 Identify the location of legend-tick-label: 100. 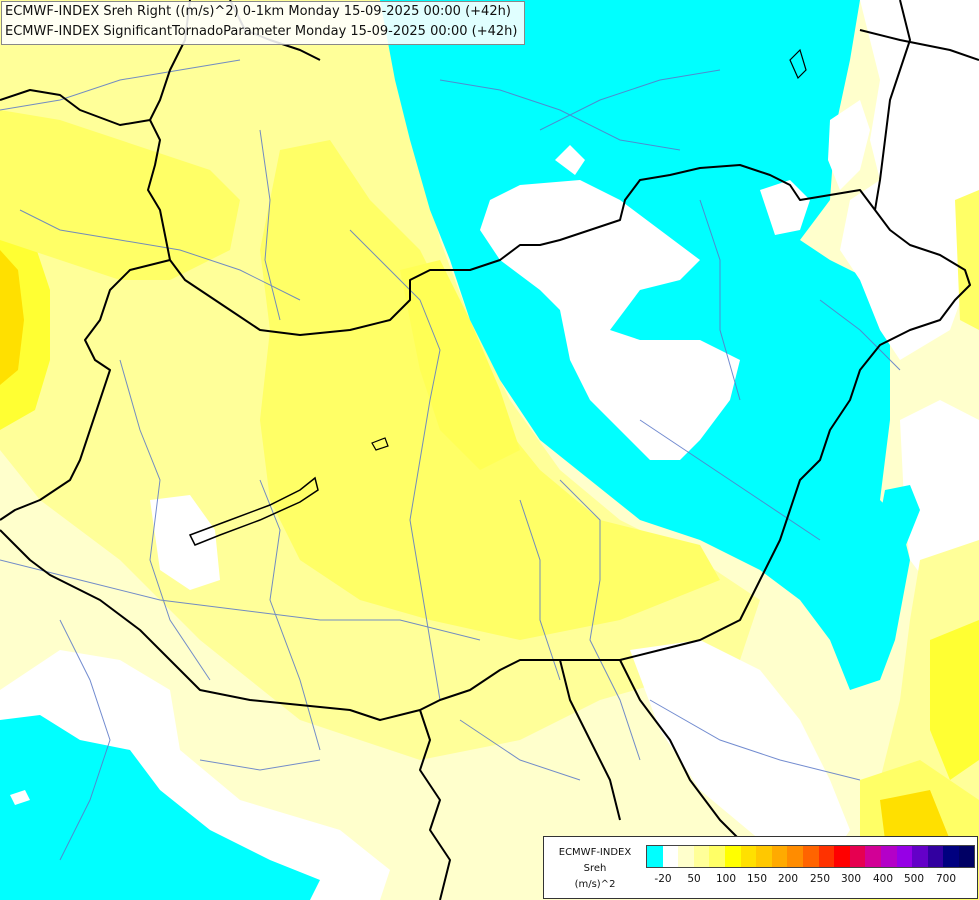
(726, 879).